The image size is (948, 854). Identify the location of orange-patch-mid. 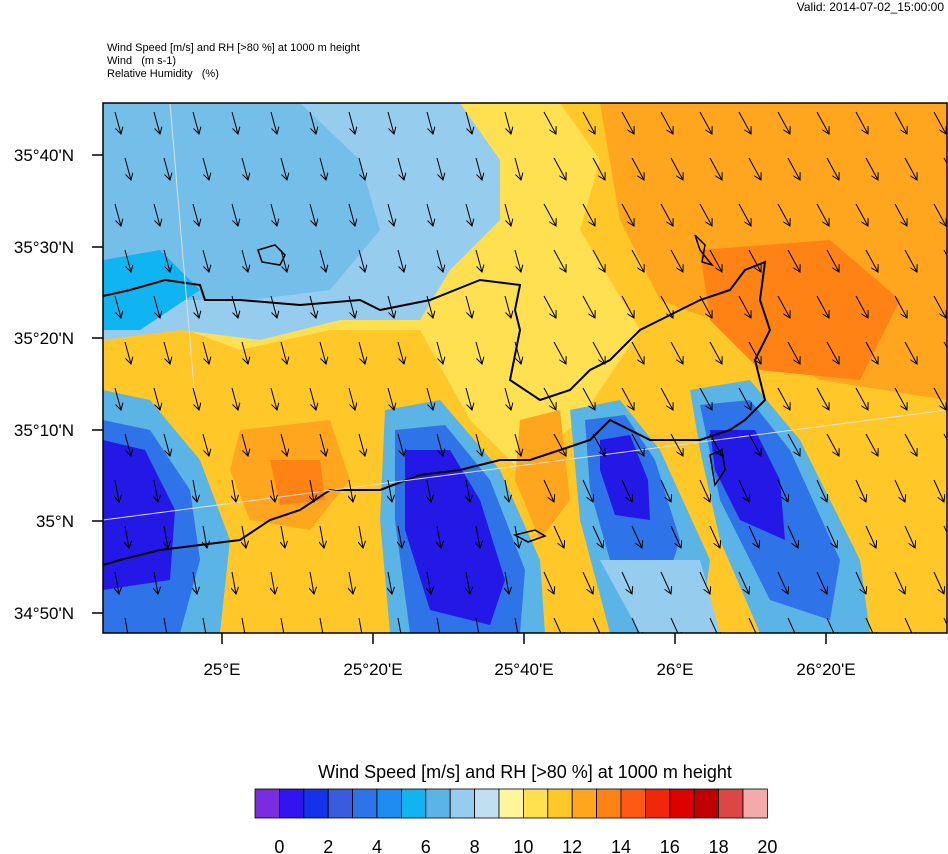
(542, 475).